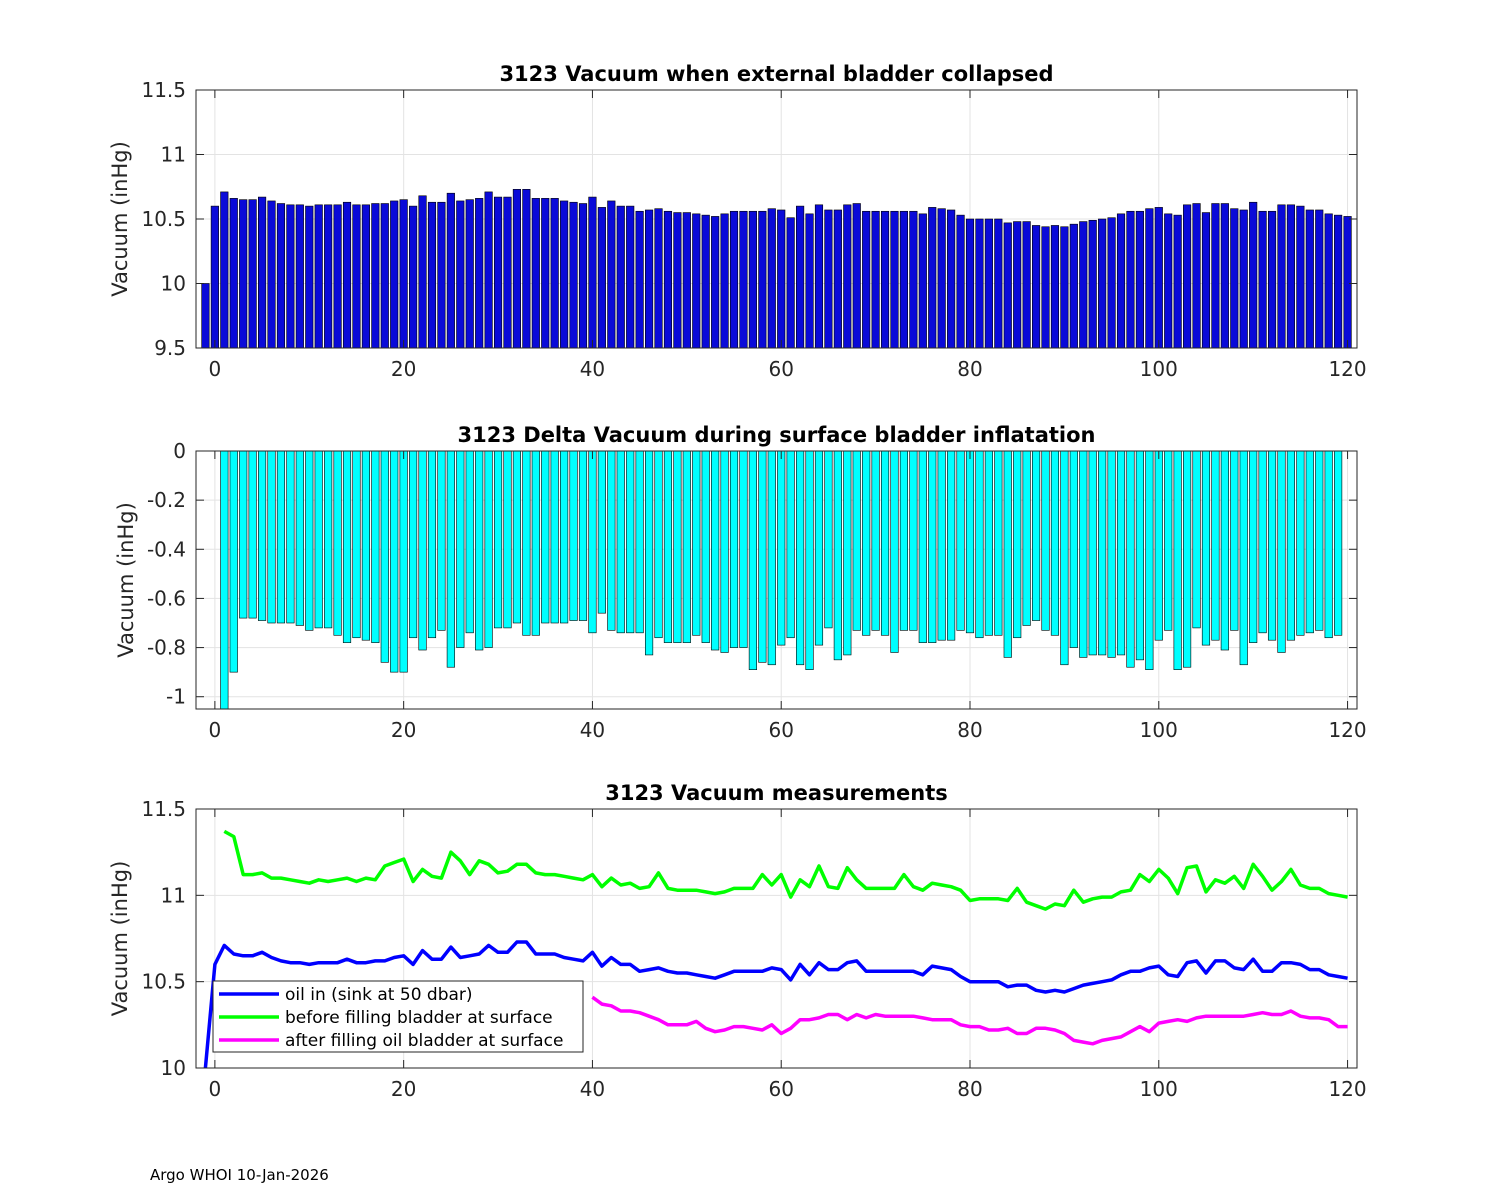 This screenshot has width=1500, height=1200. Describe the element at coordinates (173, 1068) in the screenshot. I see `y-tick-label: 10` at that location.